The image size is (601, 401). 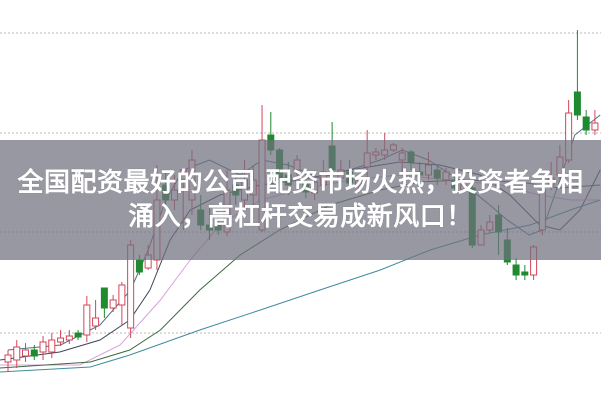 I want to click on headline-line-2: 涌入，高杠杆交易成新风口！, so click(x=300, y=217).